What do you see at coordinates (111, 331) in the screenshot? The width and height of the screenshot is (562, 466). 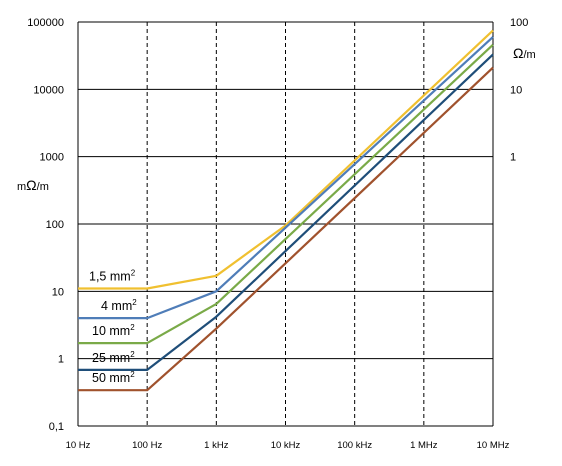 I see `series-label-text: 10 mm` at bounding box center [111, 331].